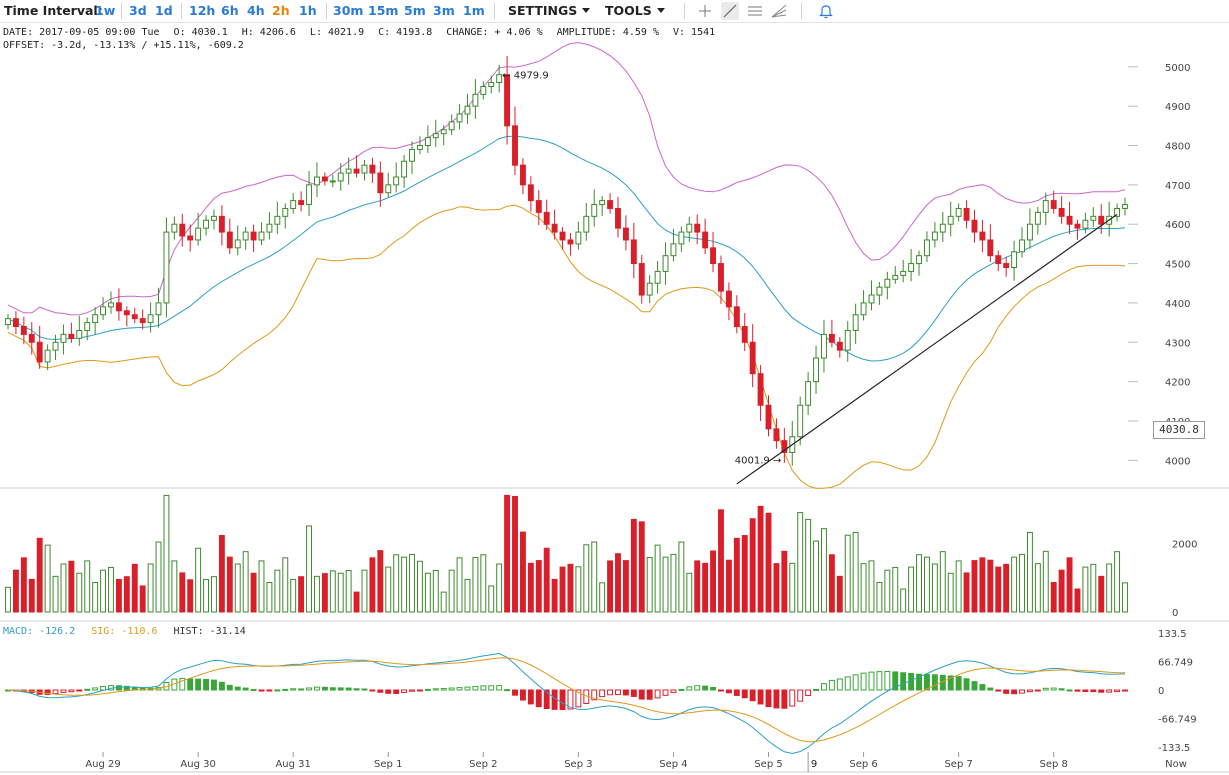 The image size is (1229, 775). I want to click on interval-2h: 2h, so click(281, 10).